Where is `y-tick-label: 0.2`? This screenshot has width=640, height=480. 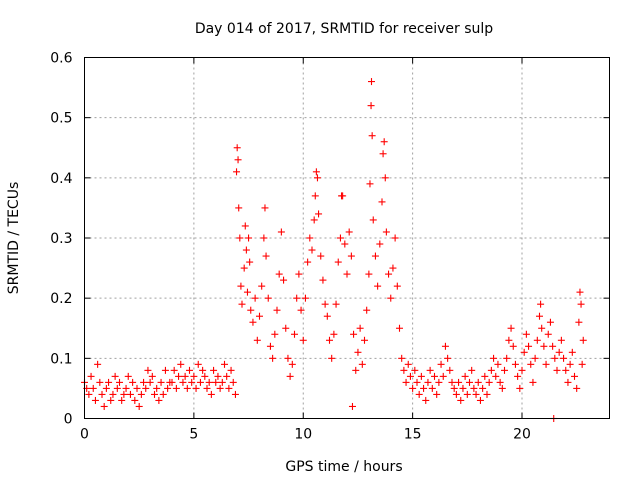 y-tick-label: 0.2 is located at coordinates (61, 299).